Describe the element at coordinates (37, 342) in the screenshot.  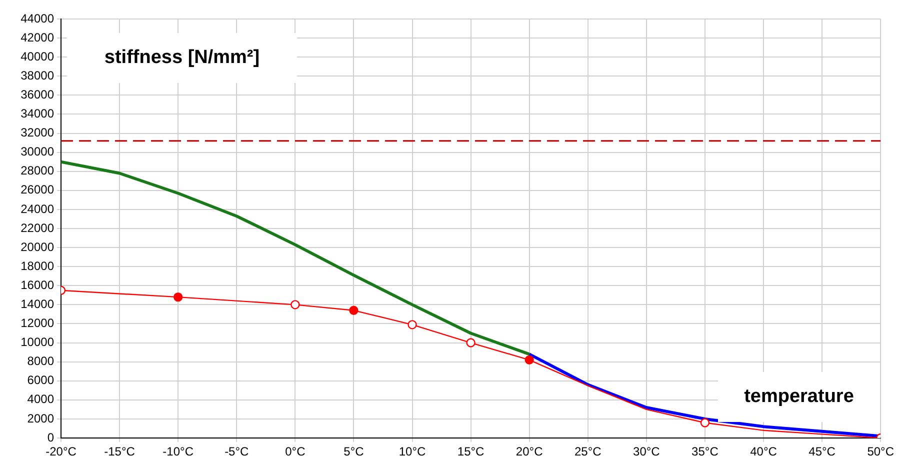
I see `y-tick-label: 10000` at that location.